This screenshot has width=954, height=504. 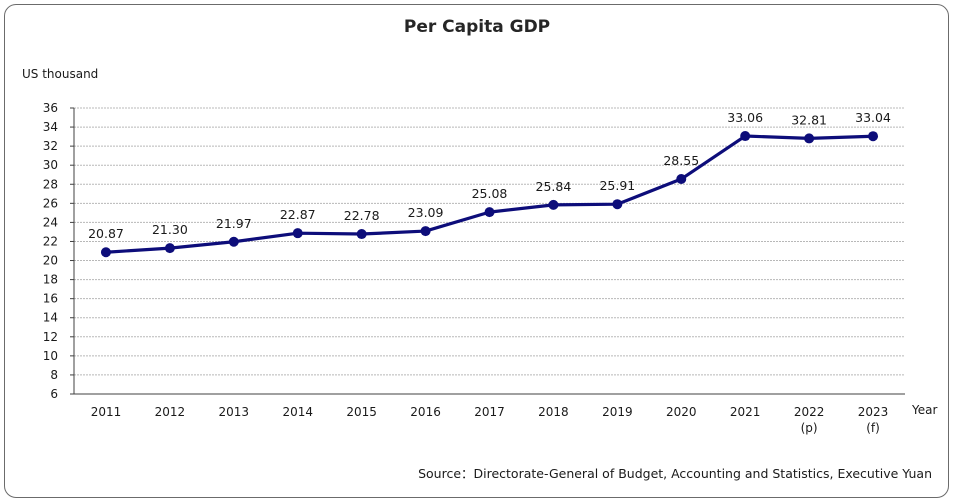 What do you see at coordinates (553, 412) in the screenshot?
I see `x-tick-label: 2018` at bounding box center [553, 412].